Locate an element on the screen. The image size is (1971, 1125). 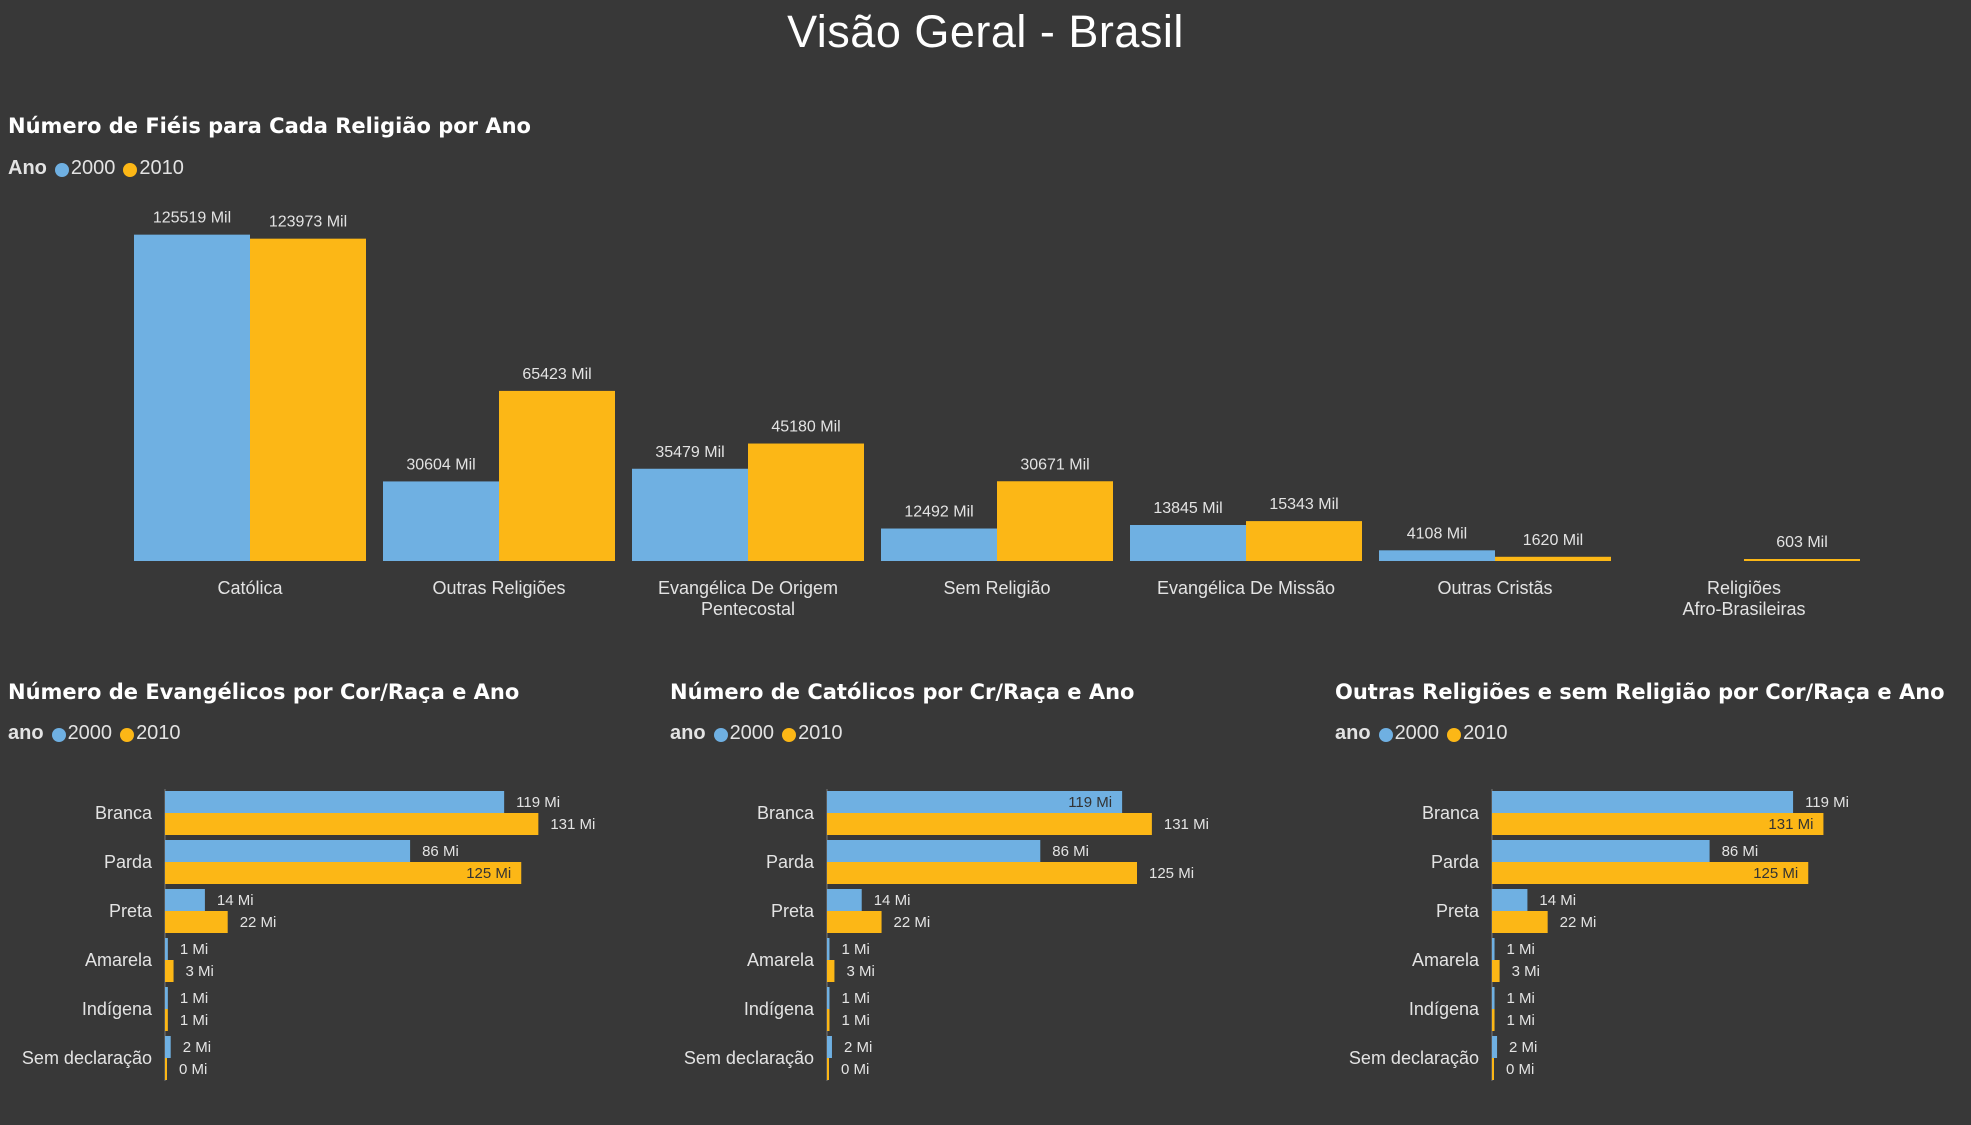
data-label: 2 Mi is located at coordinates (858, 1047).